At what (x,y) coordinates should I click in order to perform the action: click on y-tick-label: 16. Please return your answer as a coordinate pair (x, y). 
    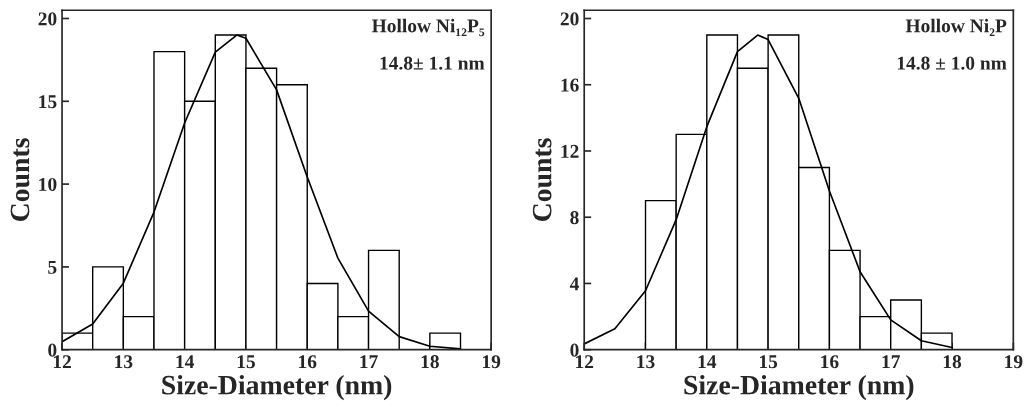
    Looking at the image, I should click on (570, 85).